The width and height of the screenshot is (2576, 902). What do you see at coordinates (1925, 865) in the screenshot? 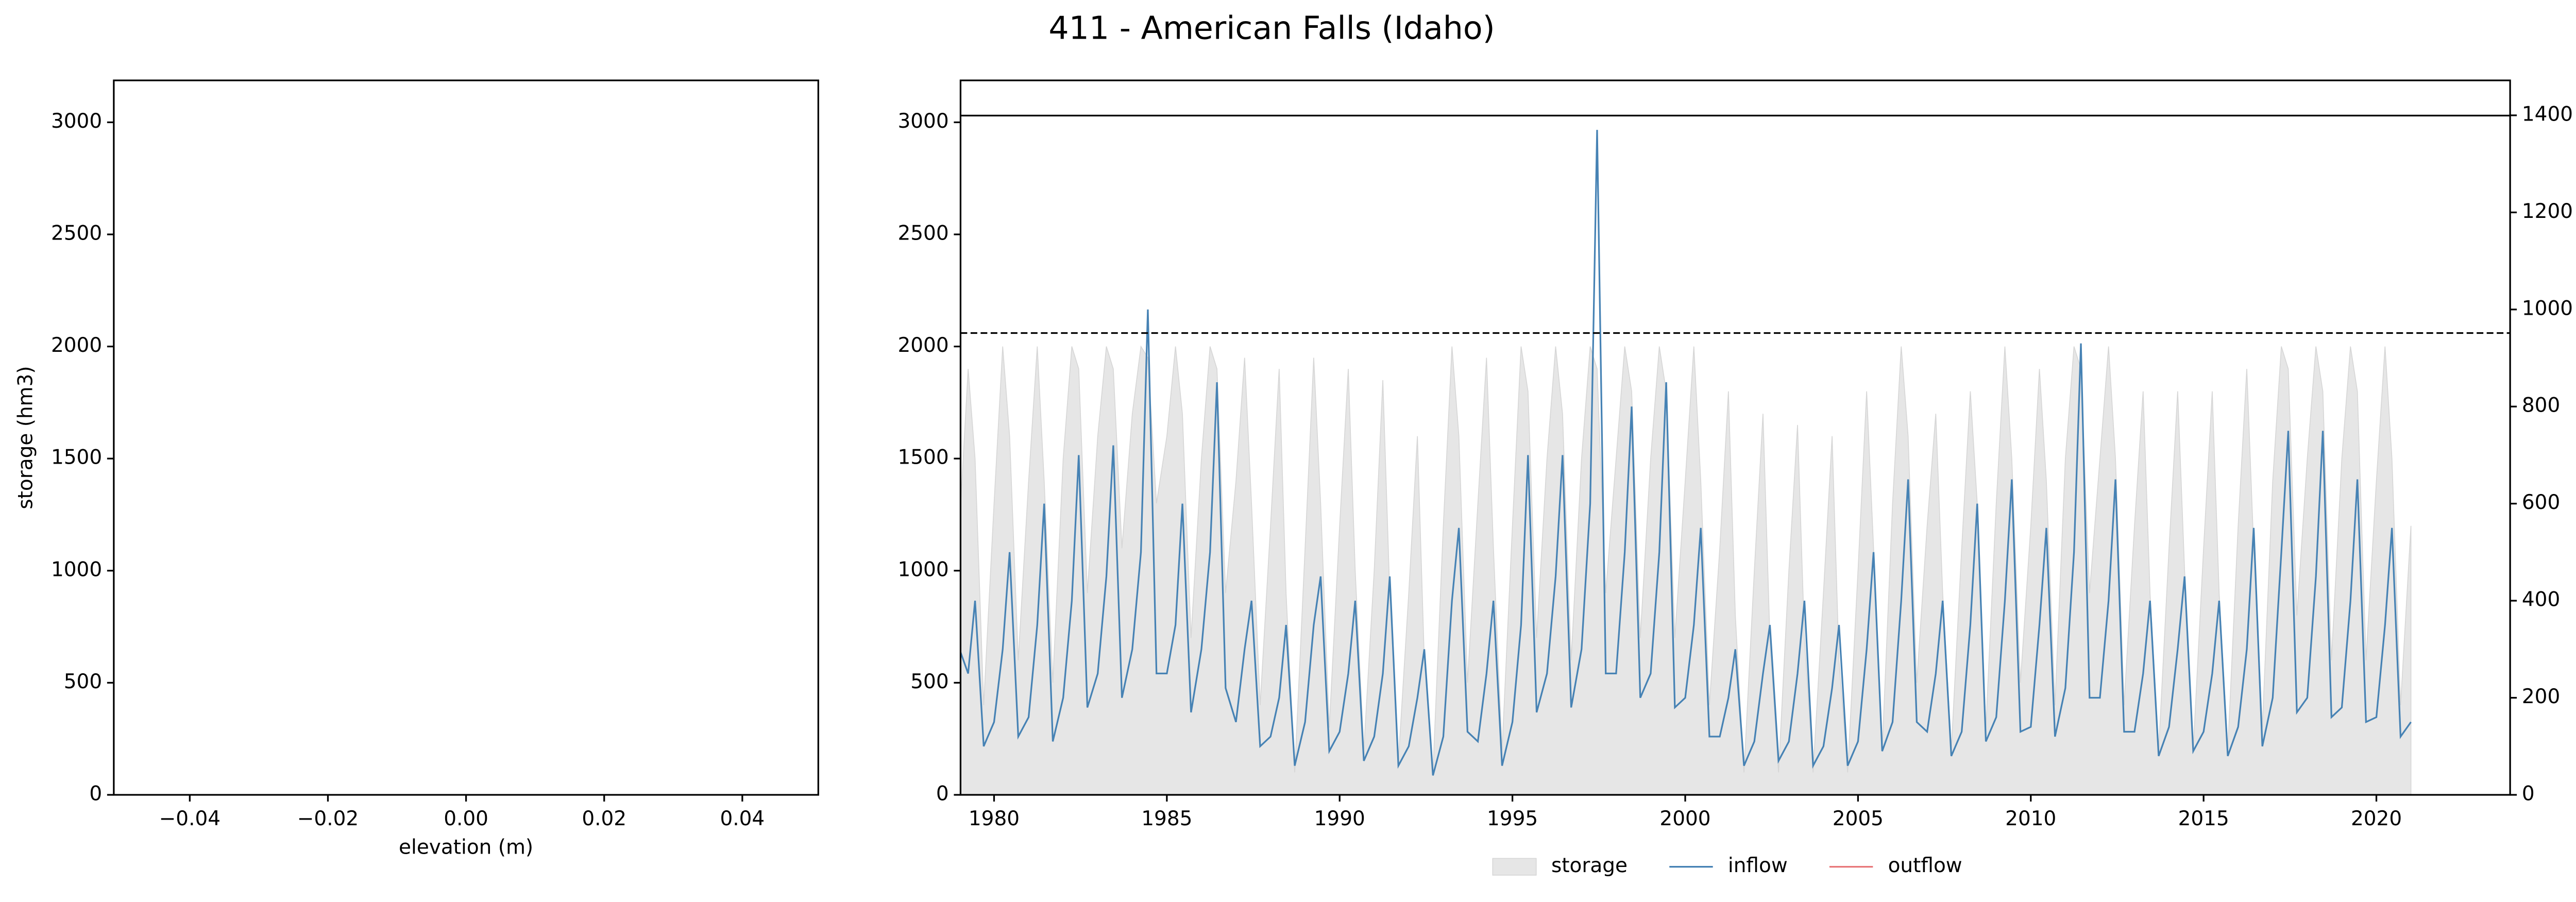
I see `legend-label: outflow` at bounding box center [1925, 865].